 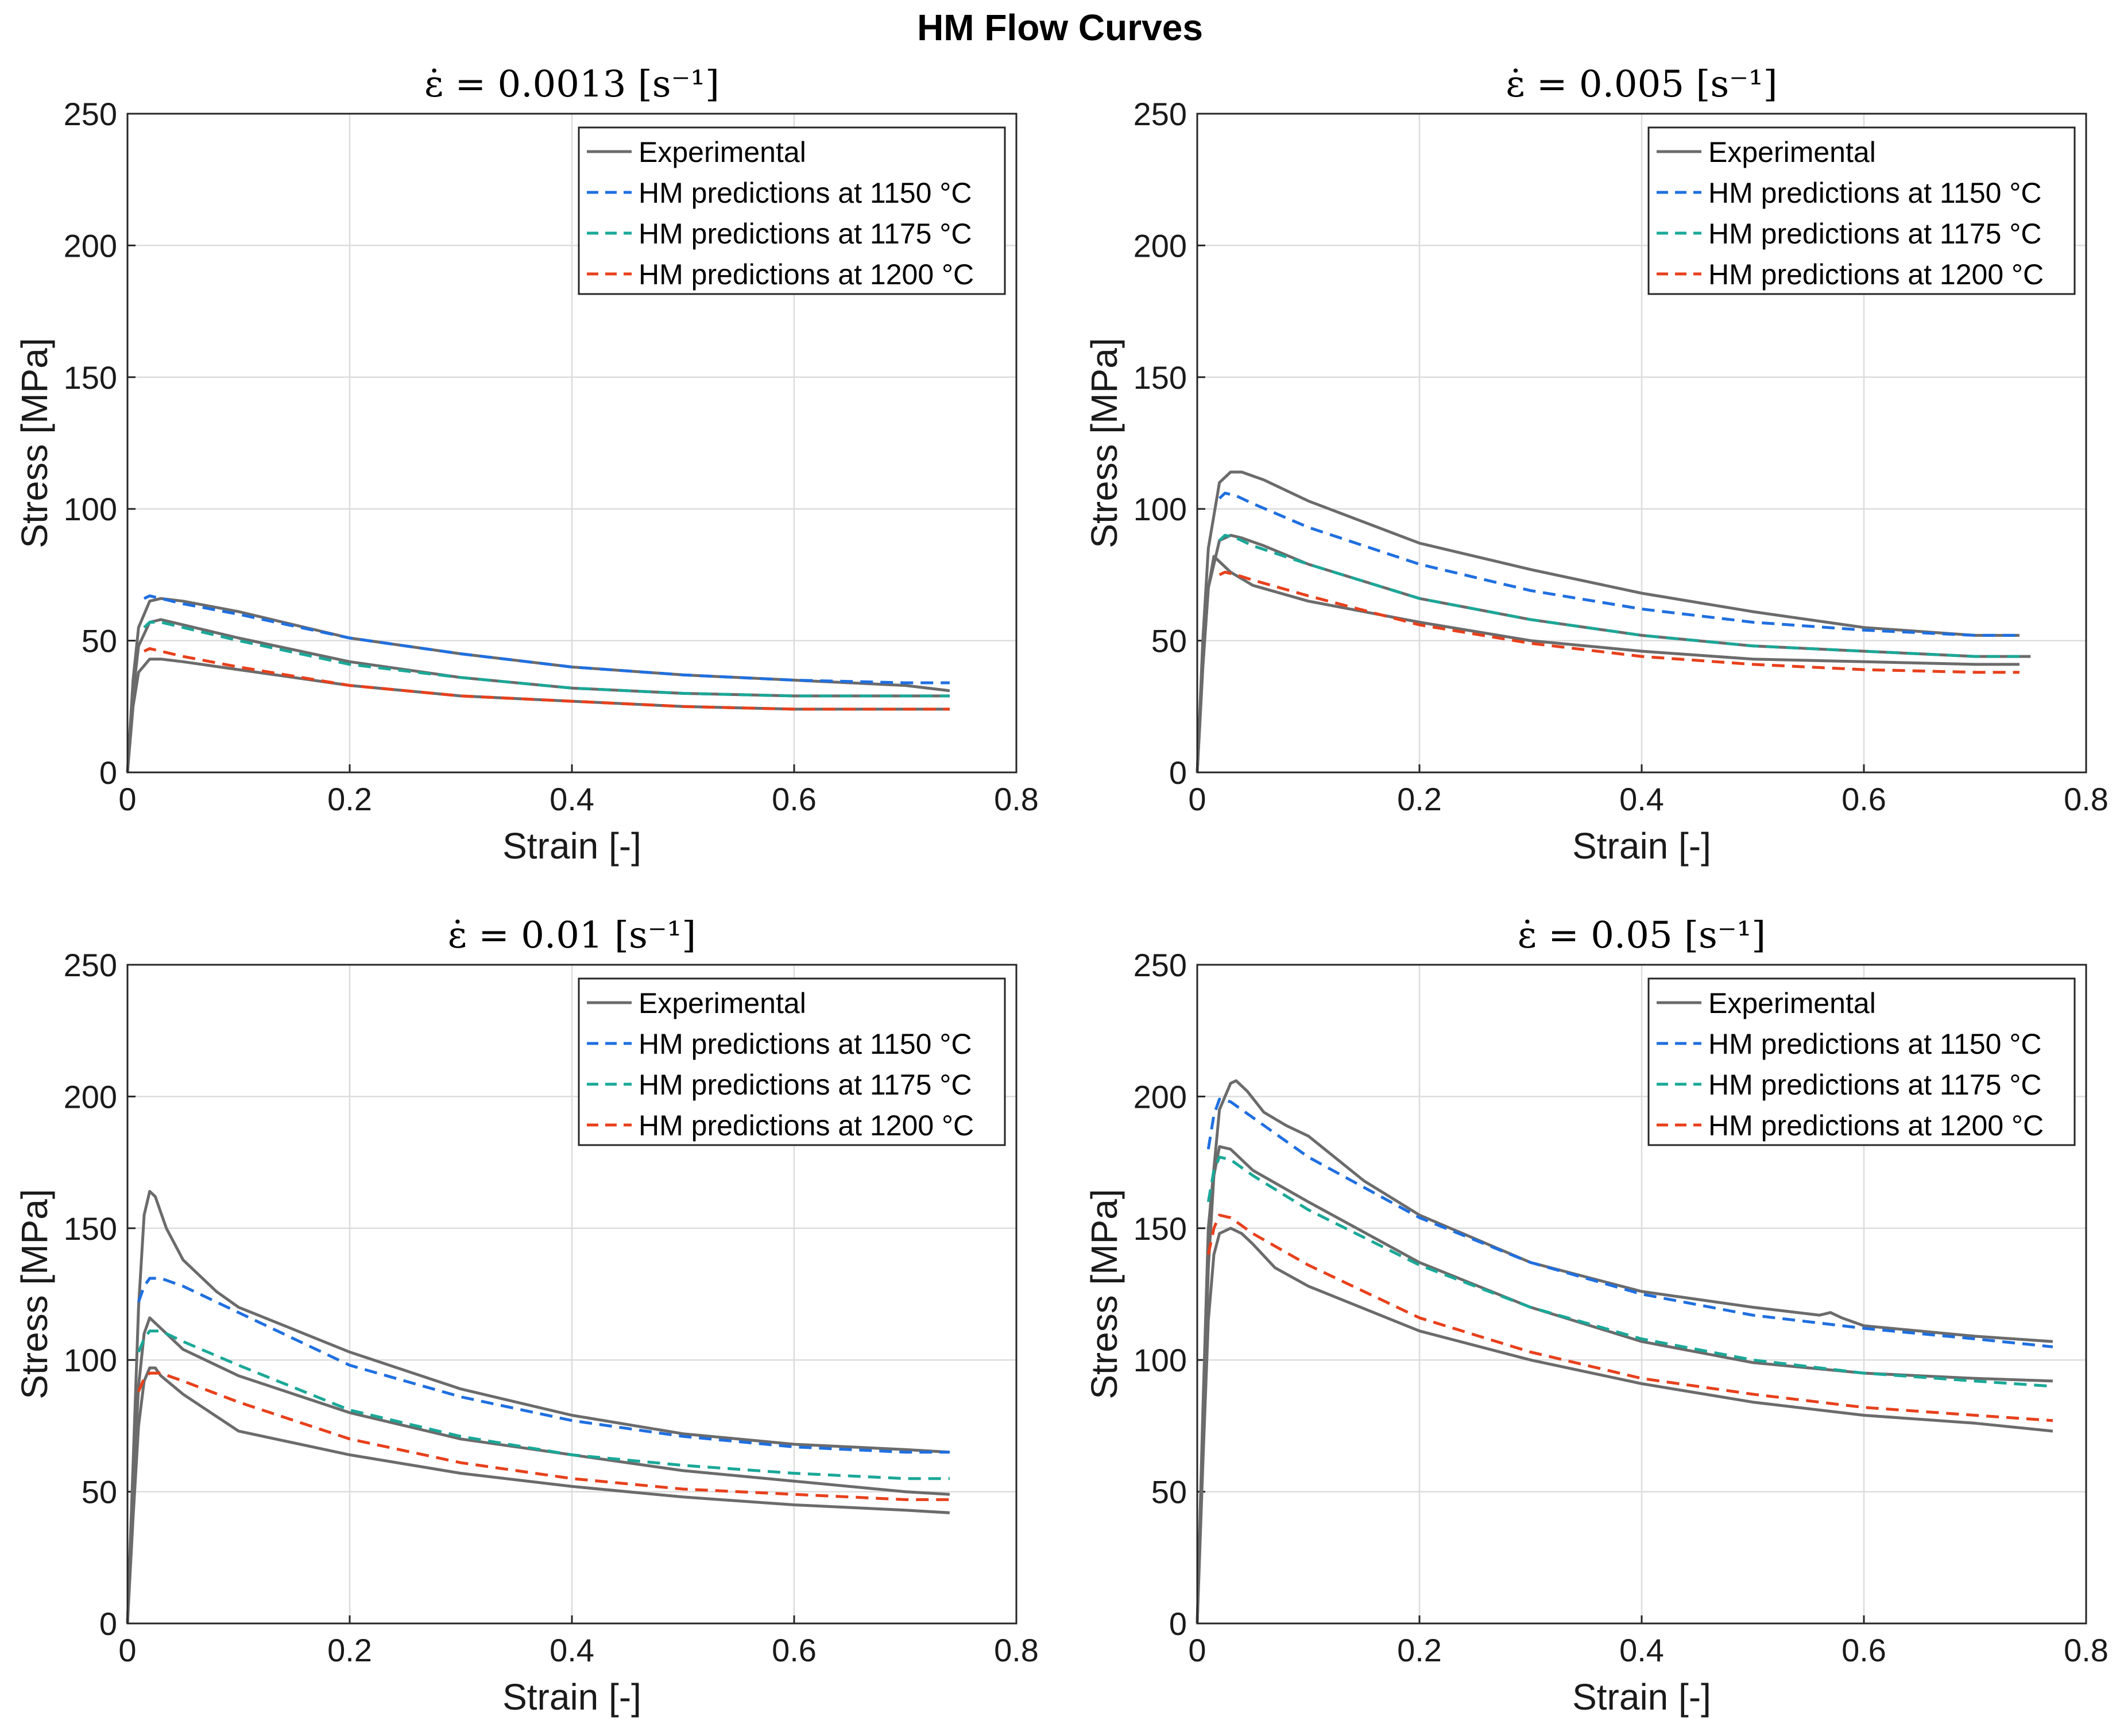 I want to click on chart-title: ε̇ = 0.0013 [s⁻¹], so click(x=571, y=84).